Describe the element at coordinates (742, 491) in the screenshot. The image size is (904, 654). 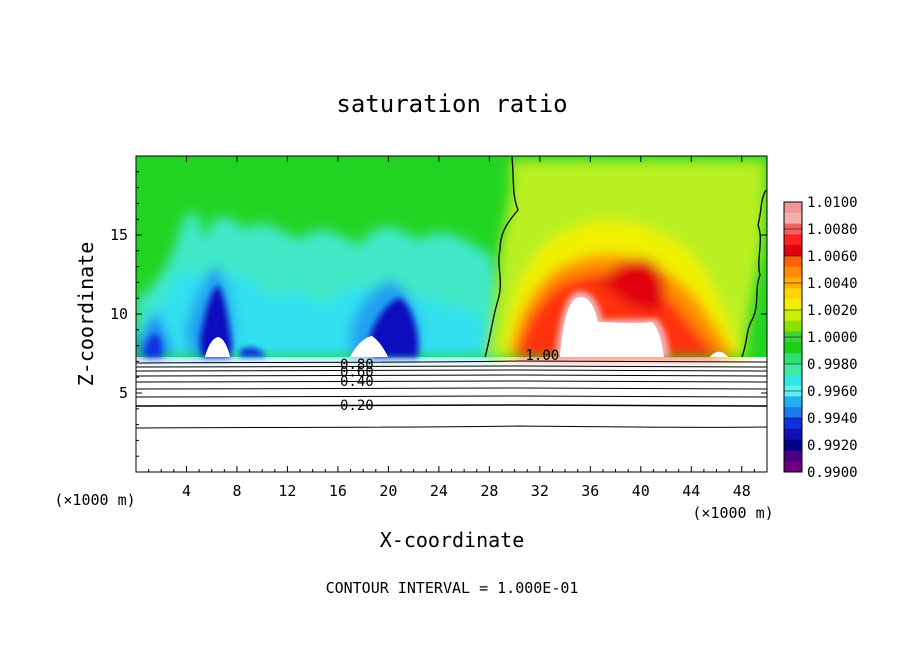
I see `x-tick-label: 48` at that location.